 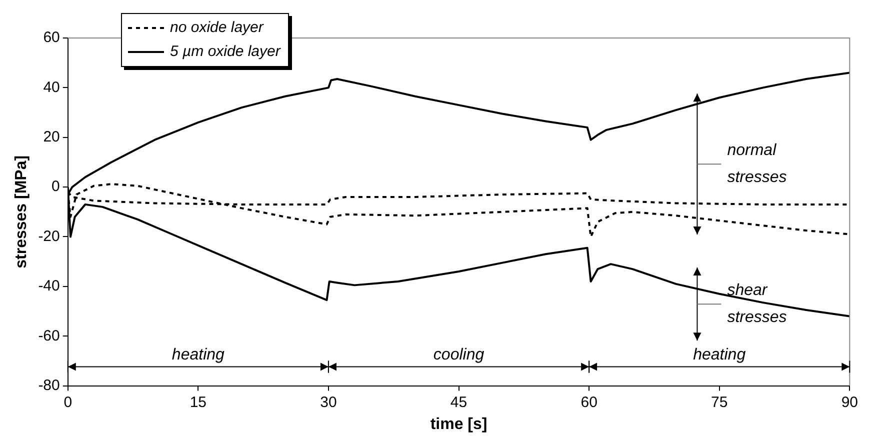 What do you see at coordinates (21, 211) in the screenshot?
I see `y-axis-title: stresses [MPa]` at bounding box center [21, 211].